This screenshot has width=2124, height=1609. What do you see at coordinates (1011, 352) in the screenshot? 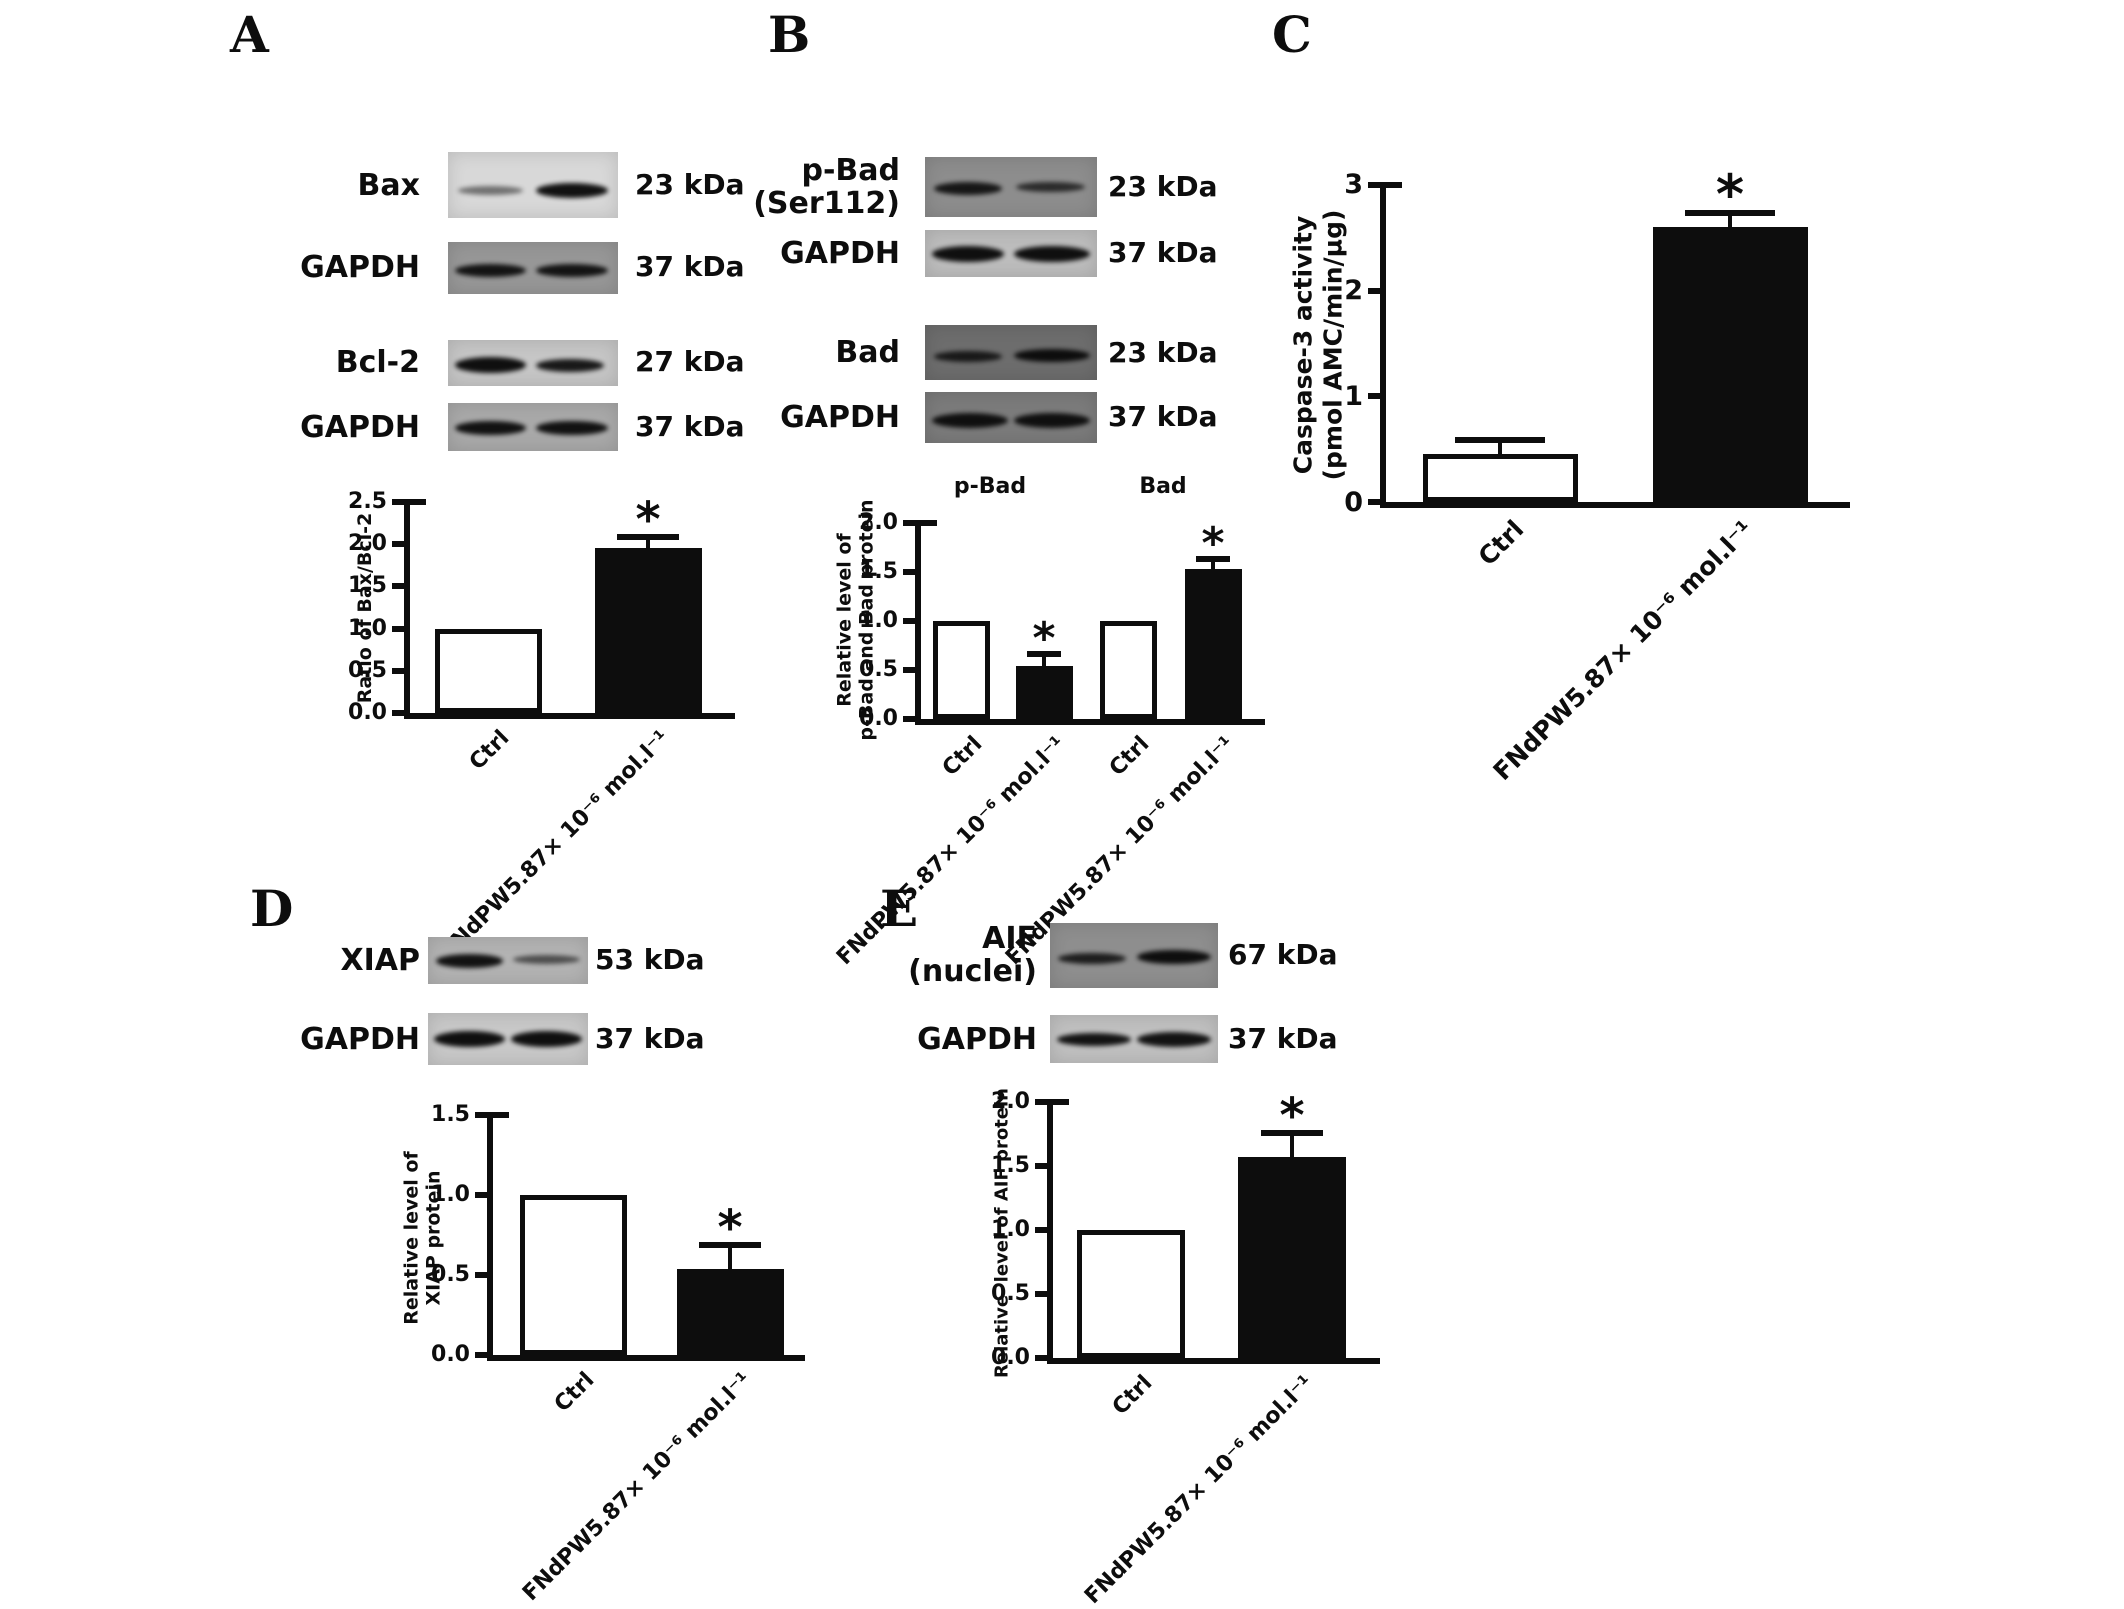
I see `blot-image-bad` at bounding box center [1011, 352].